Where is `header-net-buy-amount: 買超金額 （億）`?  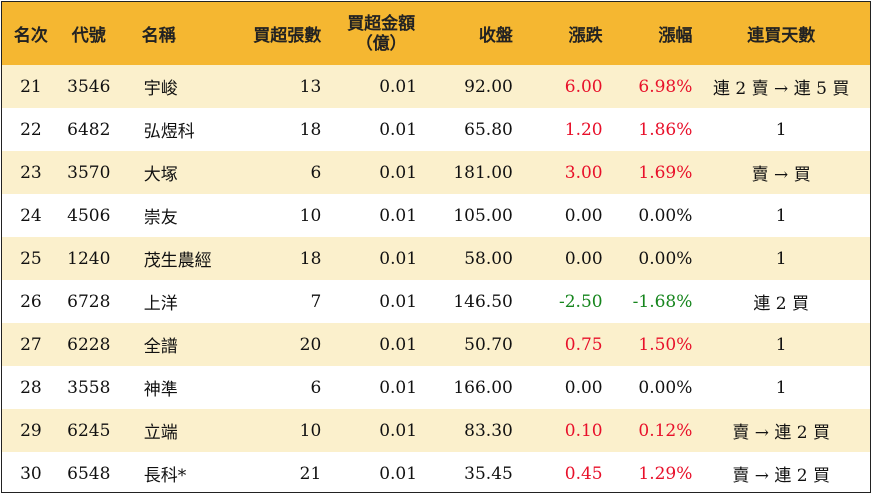
header-net-buy-amount: 買超金額 （億） is located at coordinates (369, 34).